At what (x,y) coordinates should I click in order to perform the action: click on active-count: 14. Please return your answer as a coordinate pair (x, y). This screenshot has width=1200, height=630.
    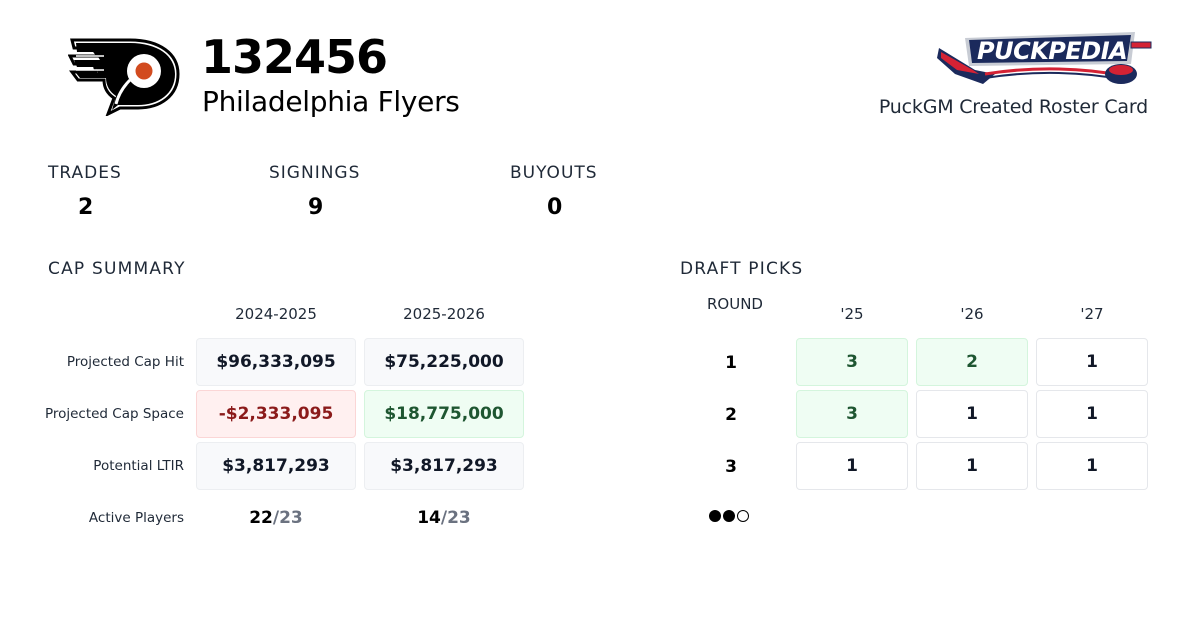
    Looking at the image, I should click on (429, 518).